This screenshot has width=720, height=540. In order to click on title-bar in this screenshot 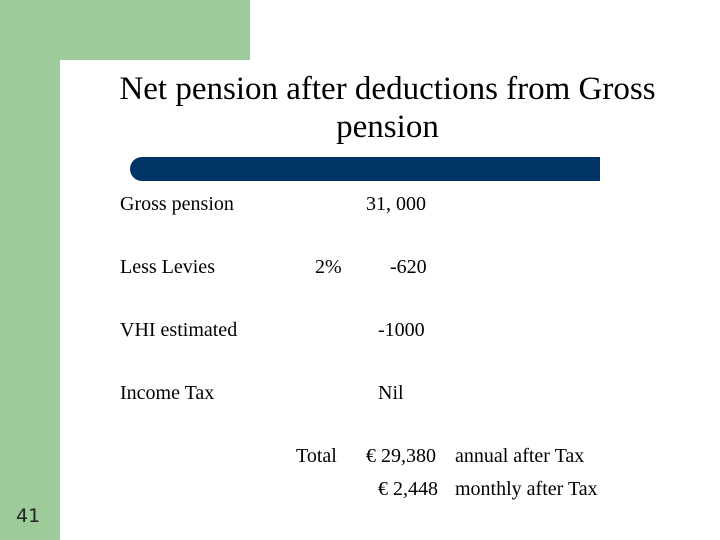, I will do `click(365, 169)`.